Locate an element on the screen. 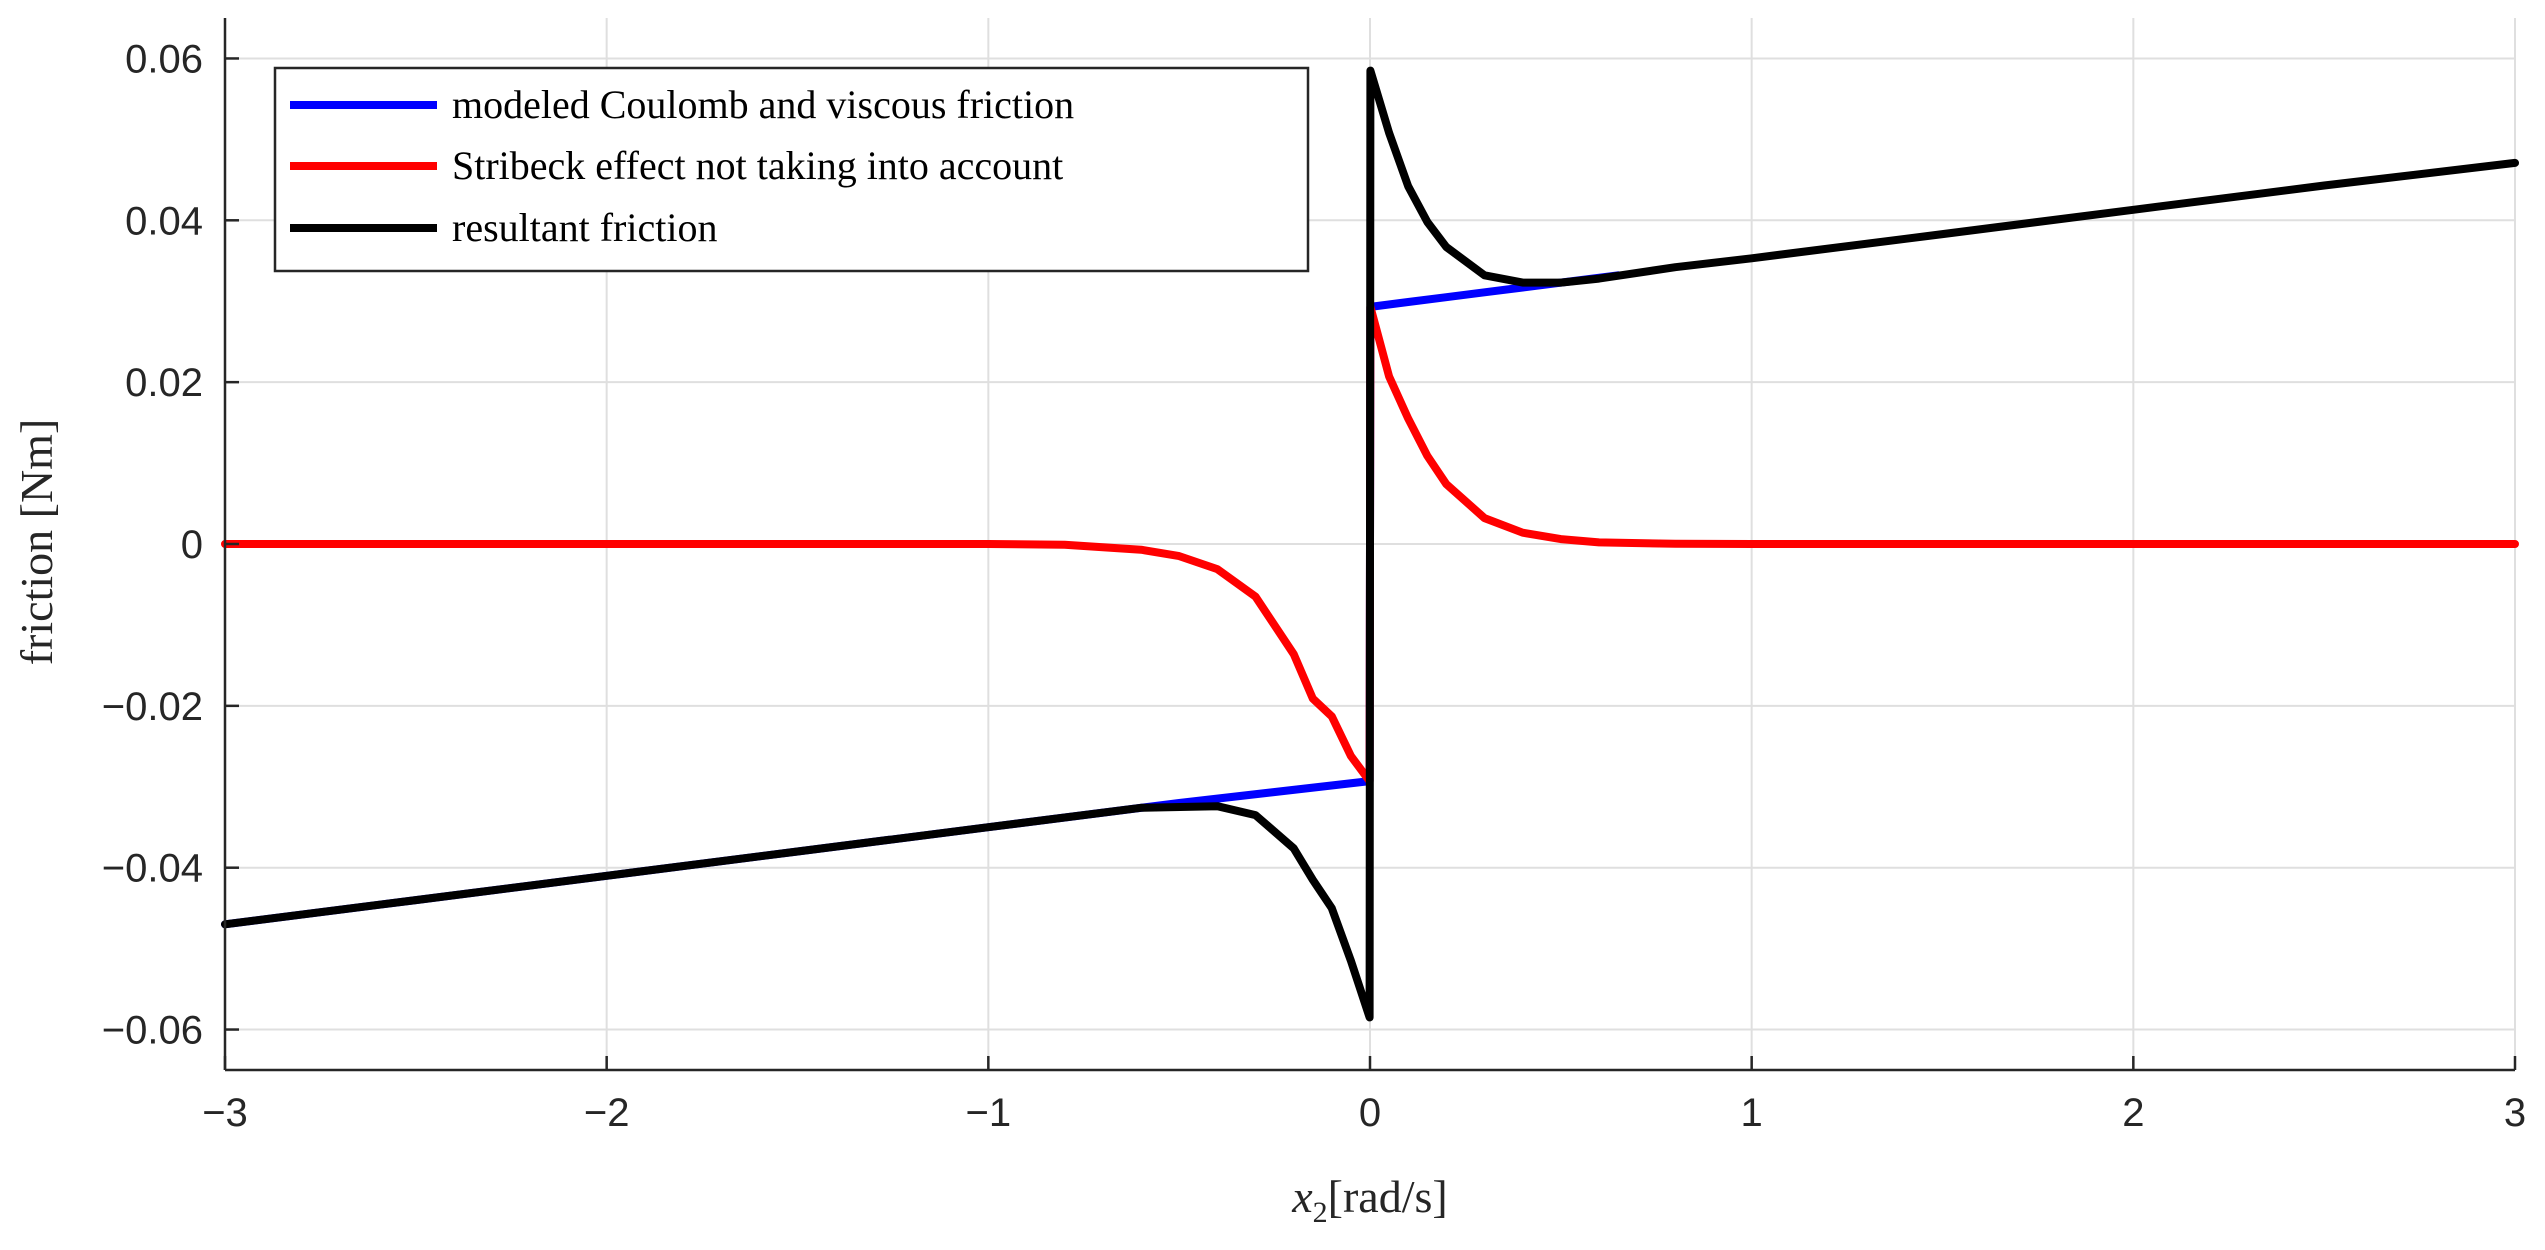 This screenshot has height=1250, width=2545. x-tick-label: −2 is located at coordinates (607, 1113).